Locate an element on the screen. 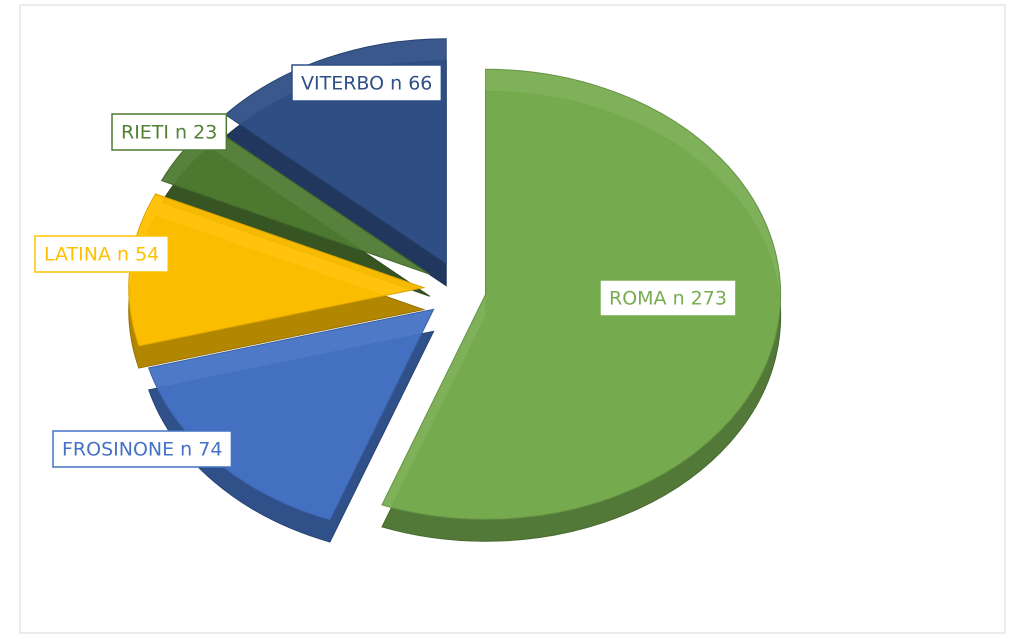  data-label: ROMA n 273 is located at coordinates (668, 299).